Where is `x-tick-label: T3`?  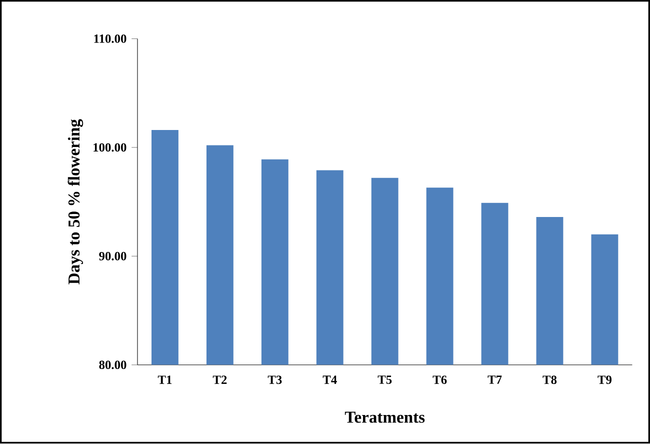
x-tick-label: T3 is located at coordinates (275, 380).